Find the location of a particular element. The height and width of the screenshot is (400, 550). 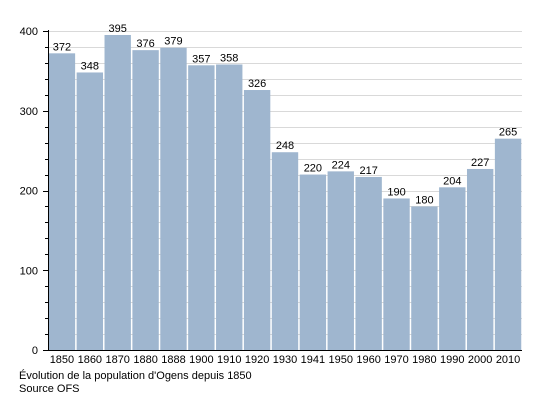

y-tick-label: 400 is located at coordinates (29, 32).